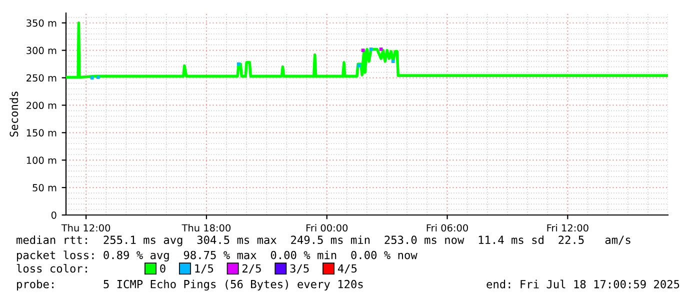 This screenshot has width=697, height=297. Describe the element at coordinates (190, 285) in the screenshot. I see `text: probe: 5 ICMP Echo Pings (56 Bytes) every 120s` at that location.